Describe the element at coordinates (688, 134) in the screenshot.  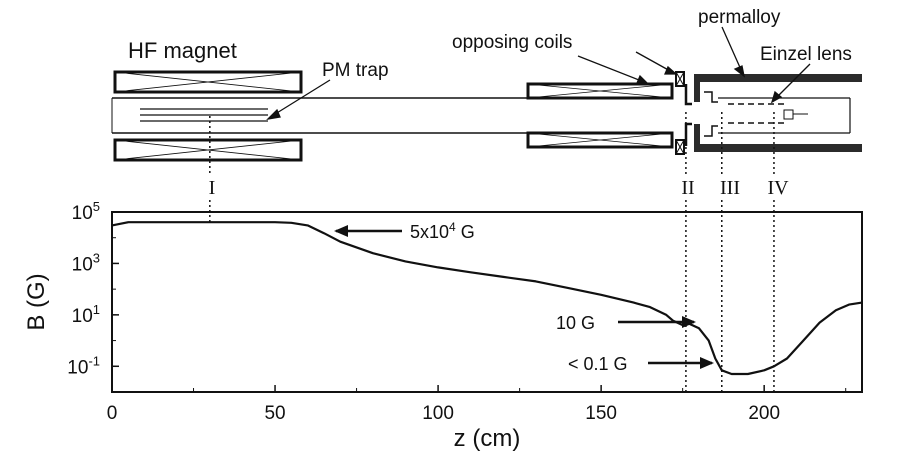
I see `flange-lower` at that location.